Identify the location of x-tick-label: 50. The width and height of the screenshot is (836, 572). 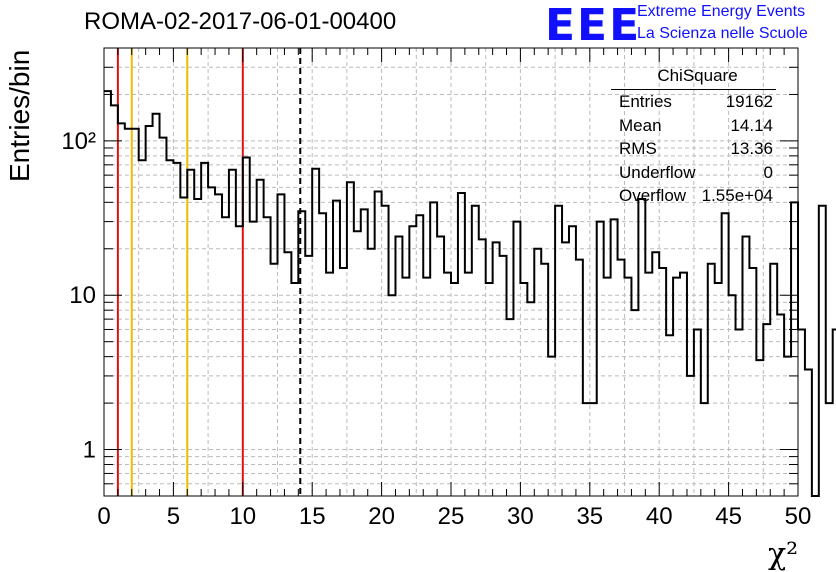
(798, 516).